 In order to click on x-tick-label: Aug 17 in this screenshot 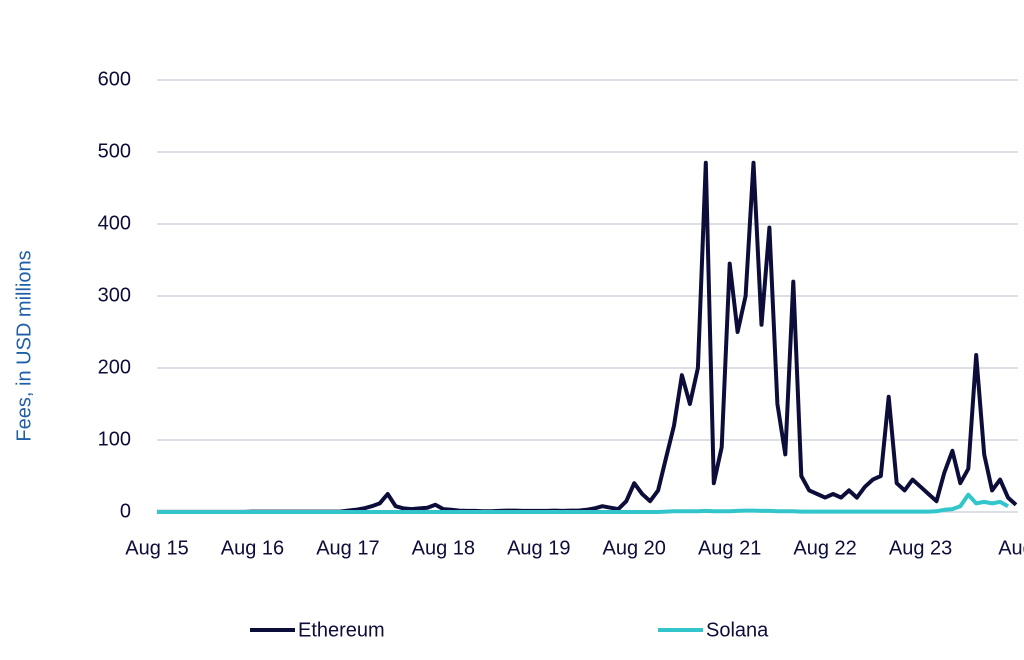, I will do `click(347, 548)`.